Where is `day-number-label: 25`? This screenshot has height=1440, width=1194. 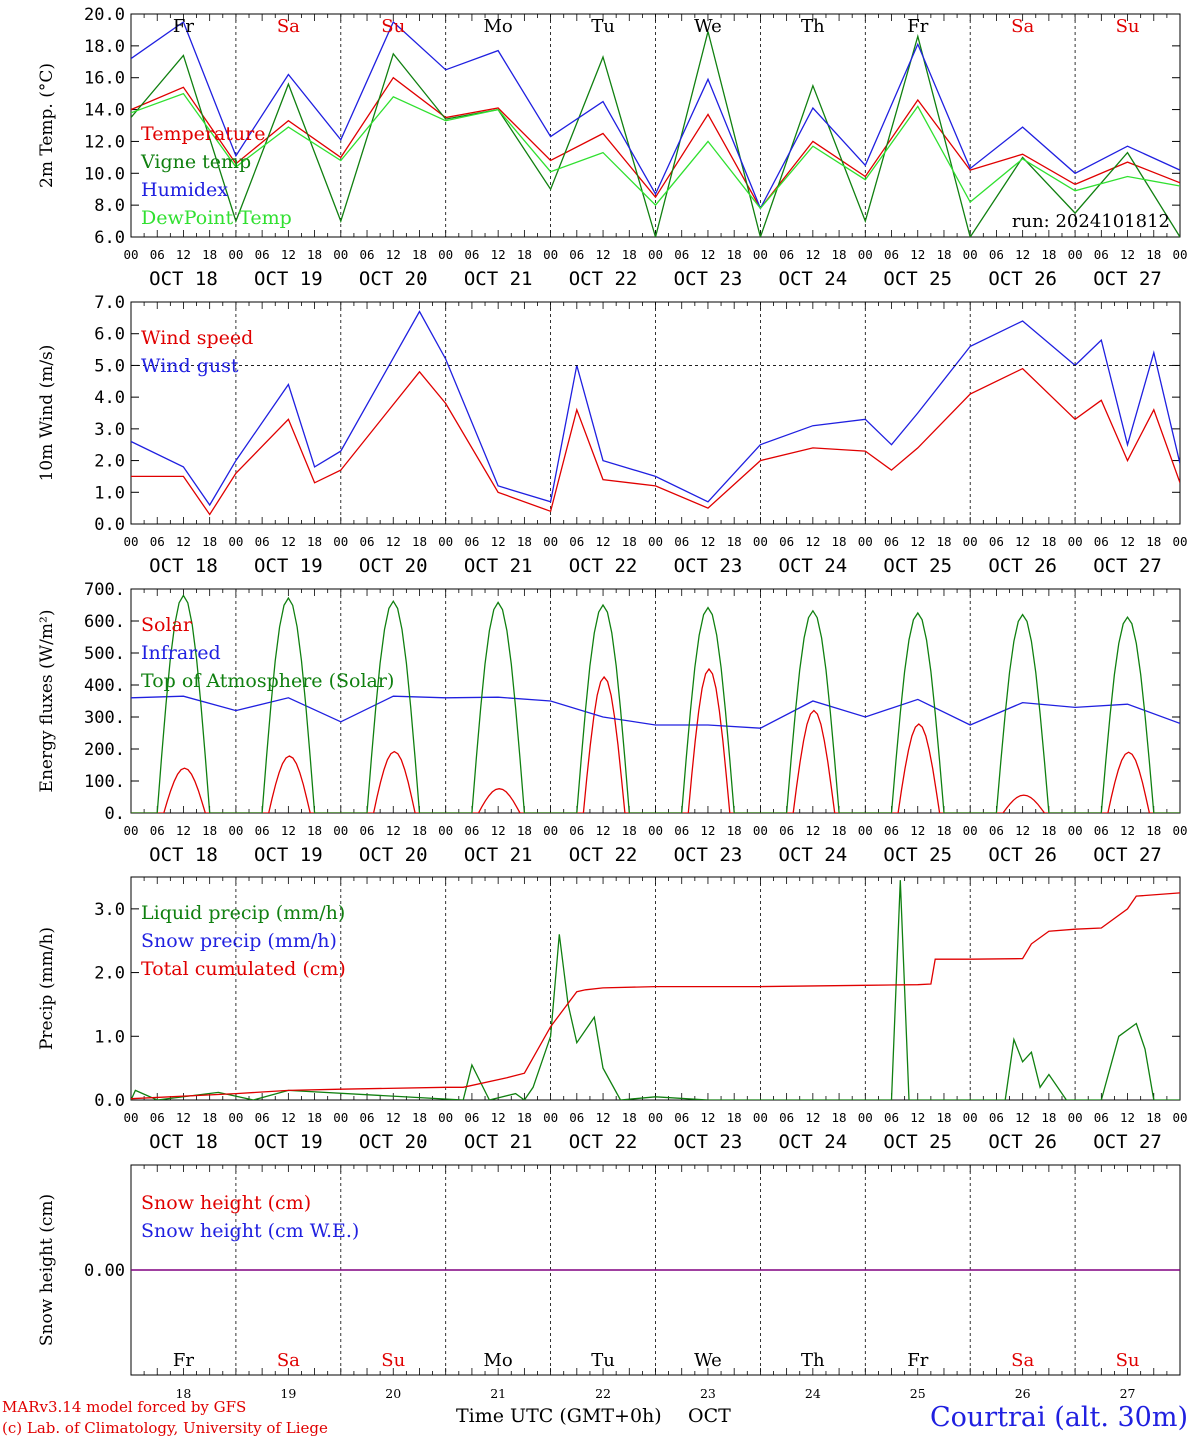
day-number-label: 25 is located at coordinates (918, 1393).